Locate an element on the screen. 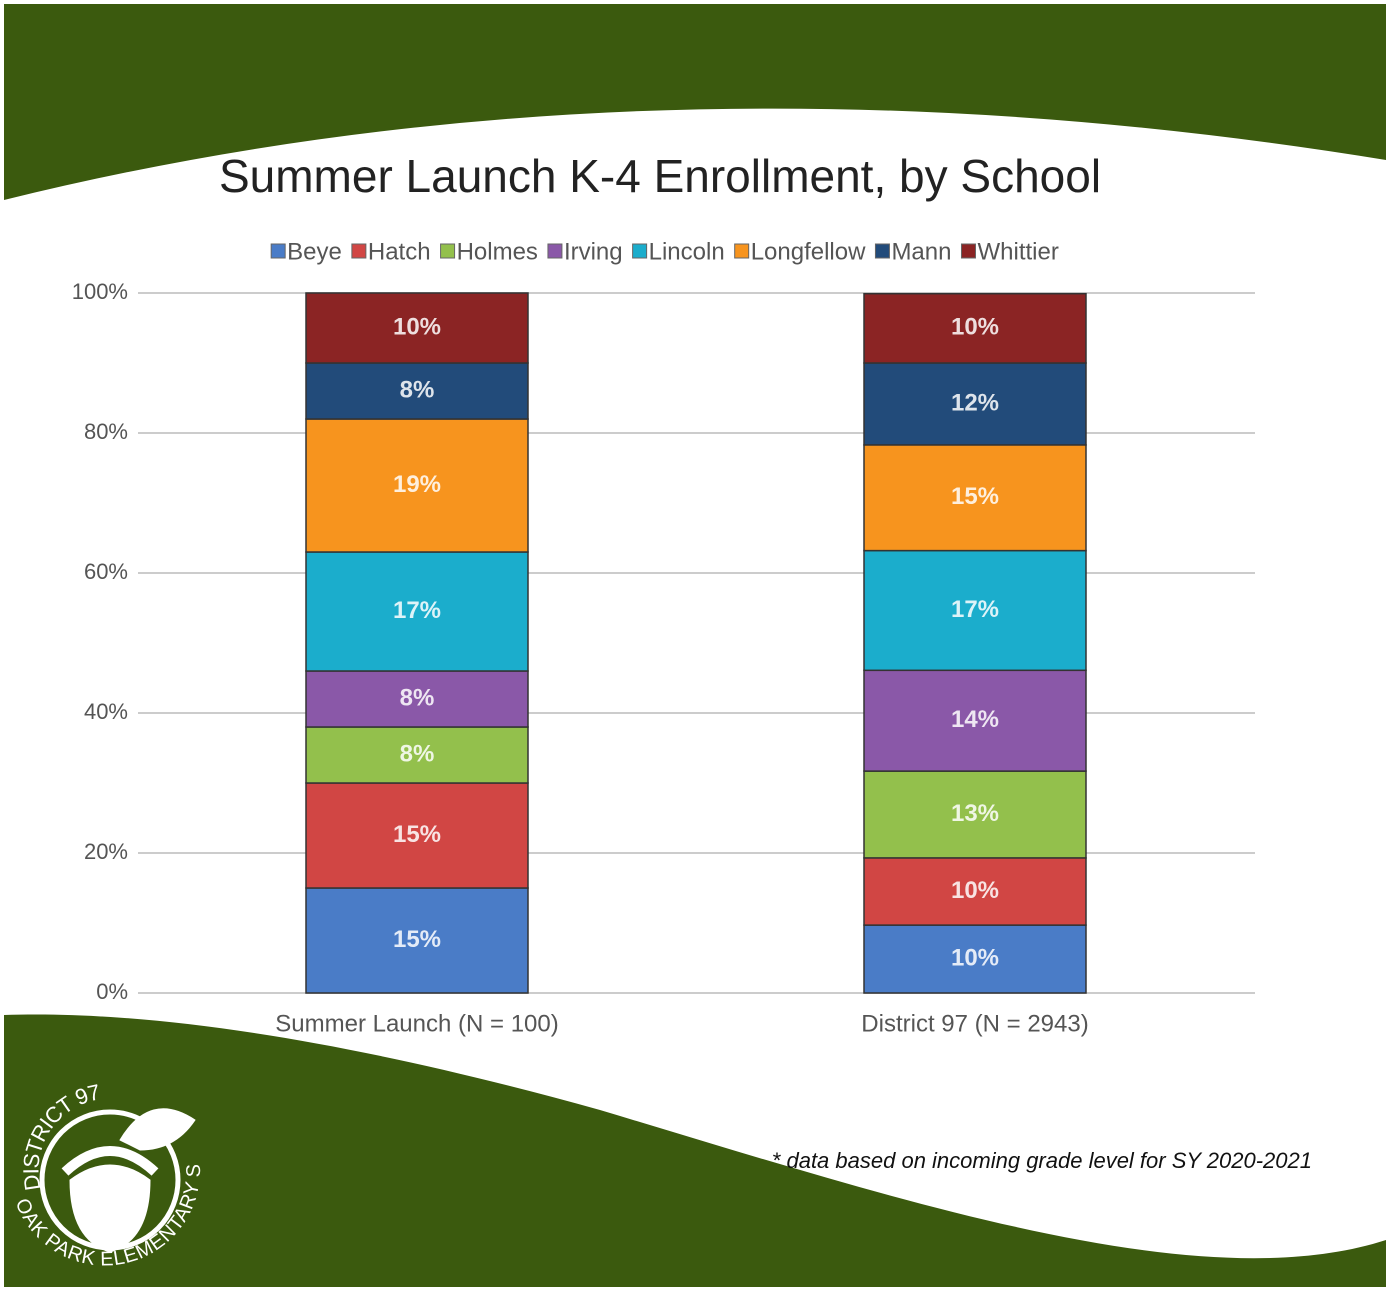 The width and height of the screenshot is (1390, 1291). acorn is located at coordinates (110, 1208).